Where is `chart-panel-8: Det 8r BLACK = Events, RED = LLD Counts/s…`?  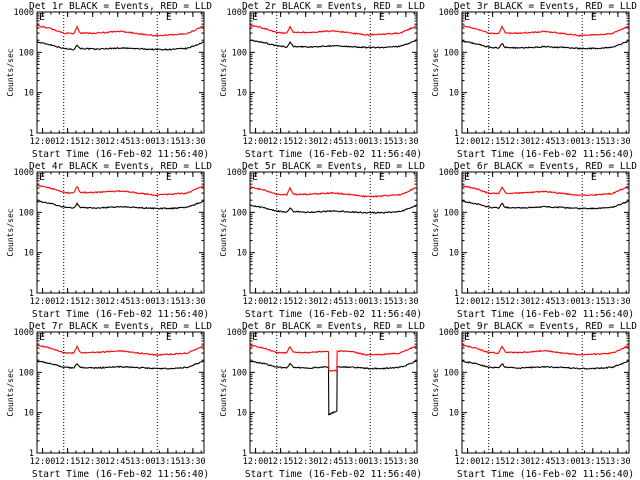 chart-panel-8: Det 8r BLACK = Events, RED = LLD Counts/s… is located at coordinates (322, 400).